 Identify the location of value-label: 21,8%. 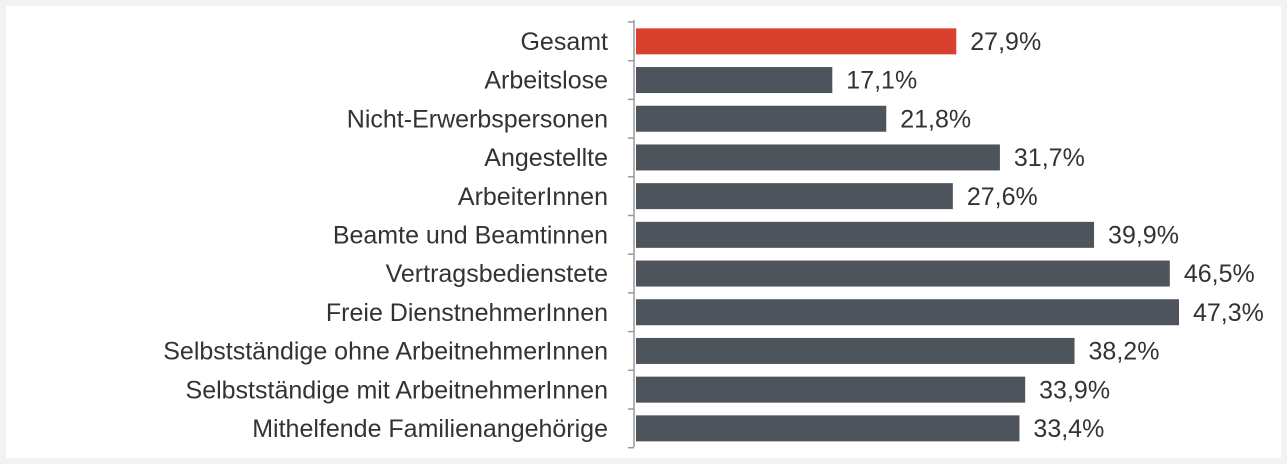
(935, 119).